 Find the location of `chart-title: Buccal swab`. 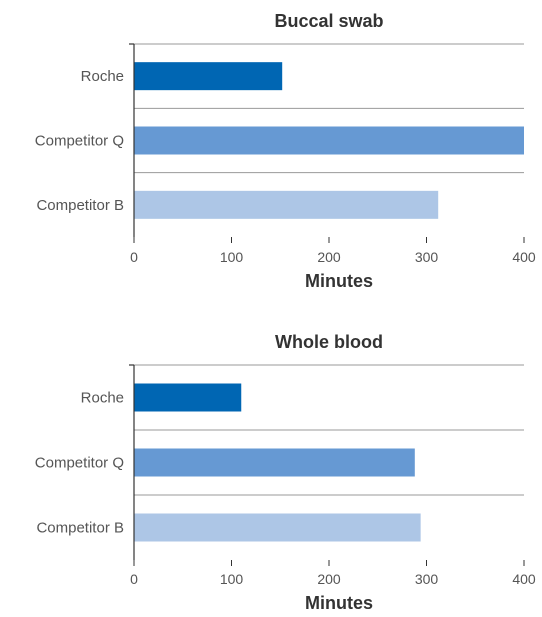

chart-title: Buccal swab is located at coordinates (328, 21).